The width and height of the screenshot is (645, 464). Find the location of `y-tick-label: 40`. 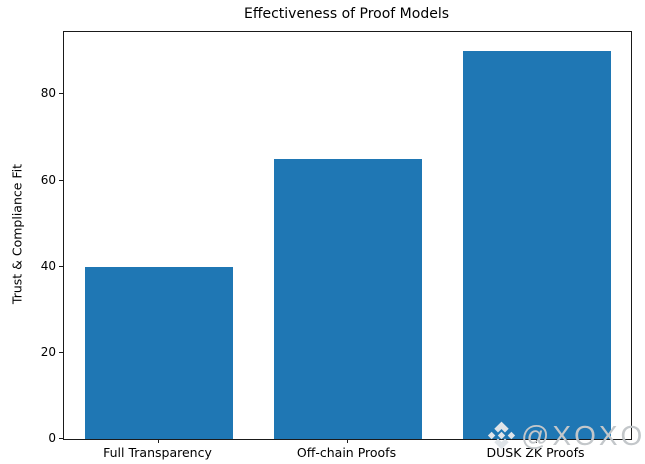

y-tick-label: 40 is located at coordinates (48, 265).